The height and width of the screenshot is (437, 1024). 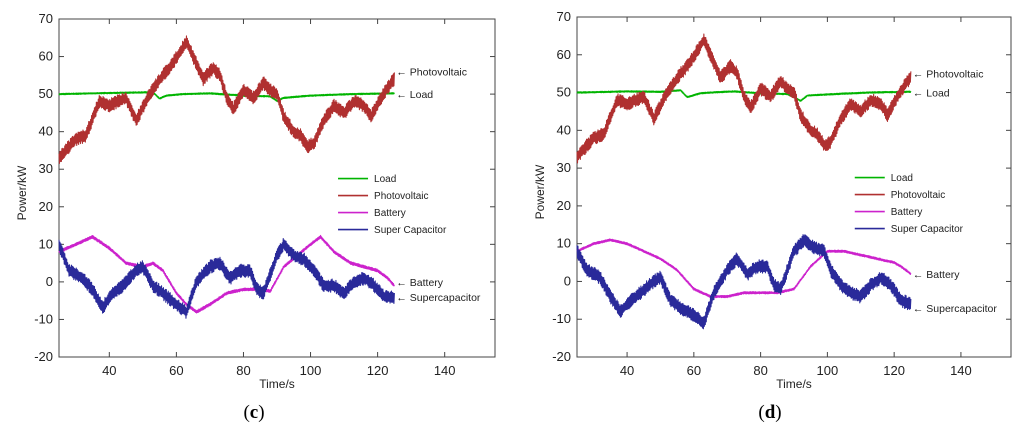 What do you see at coordinates (769, 412) in the screenshot?
I see `panel-label: (d)` at bounding box center [769, 412].